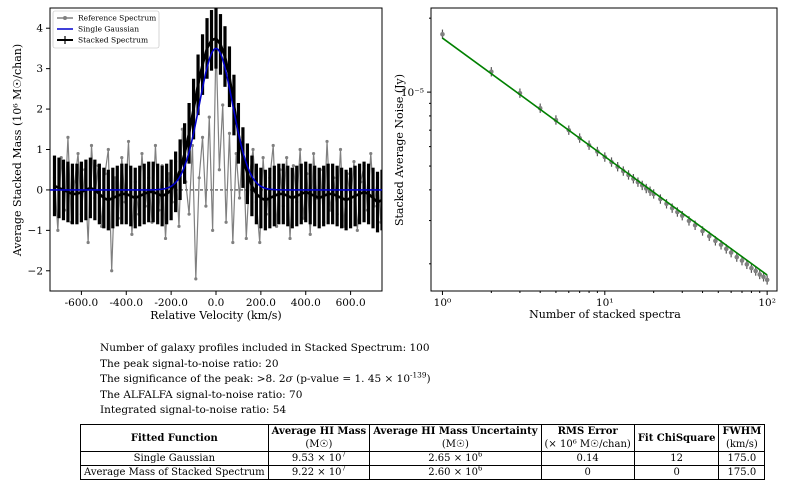  Describe the element at coordinates (174, 458) in the screenshot. I see `cell-fitted-function: Single Gaussian` at that location.